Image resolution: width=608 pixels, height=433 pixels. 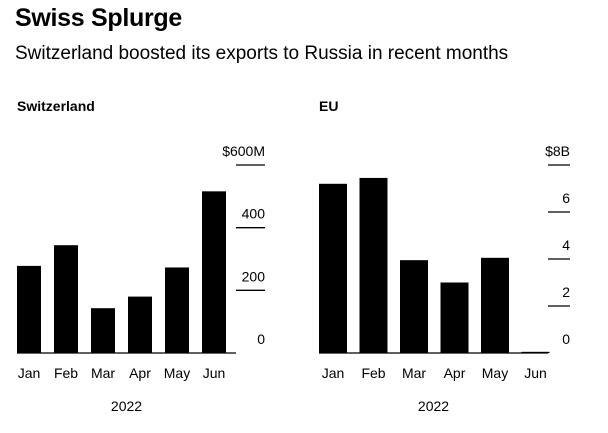 What do you see at coordinates (98, 18) in the screenshot?
I see `chart-title: Swiss Splurge` at bounding box center [98, 18].